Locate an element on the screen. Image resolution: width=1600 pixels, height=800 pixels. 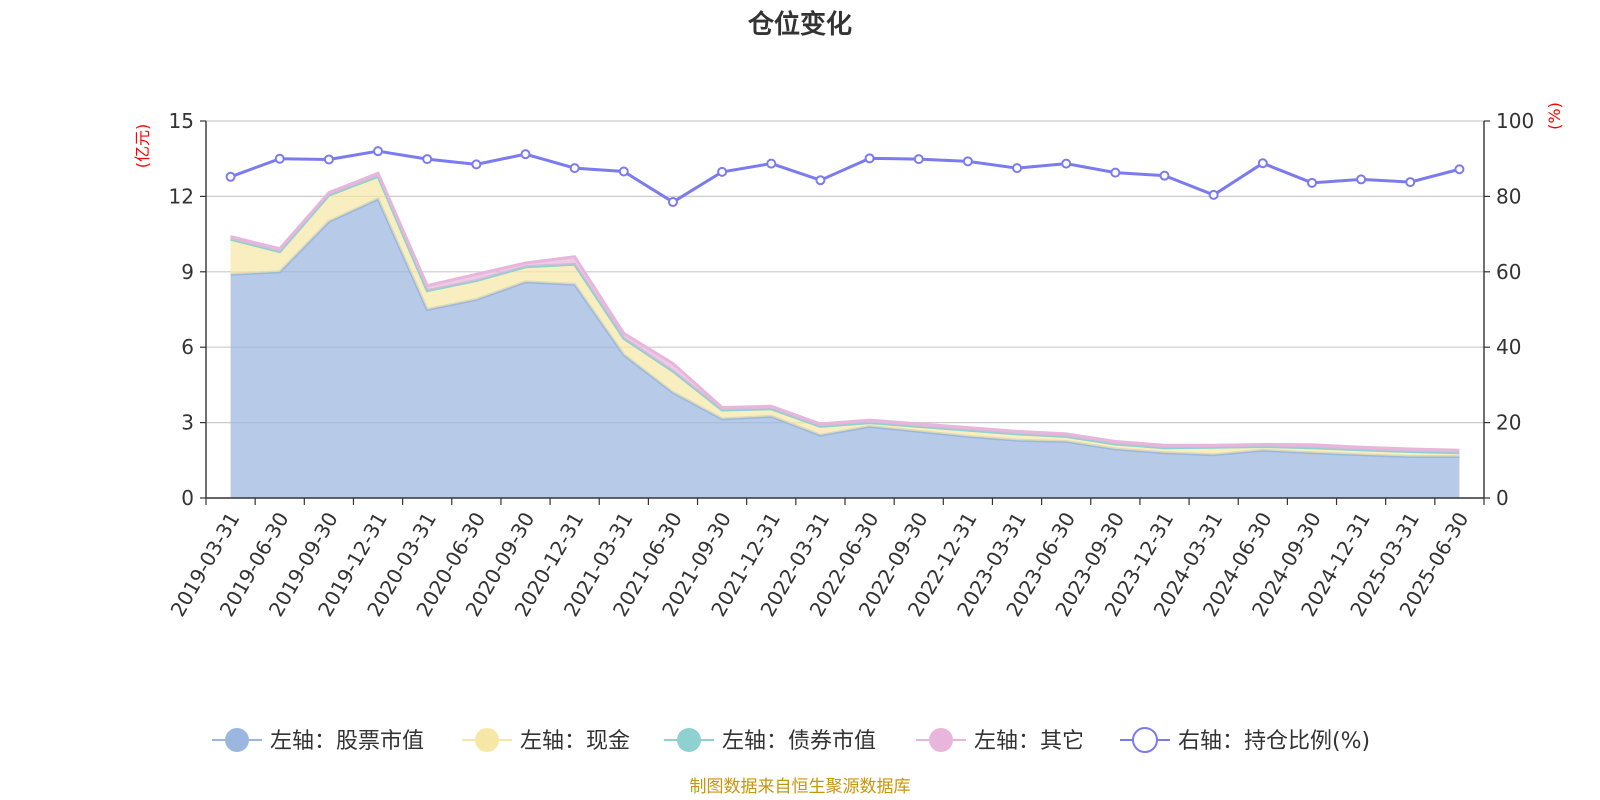
left-axis-tick-label: 6 is located at coordinates (187, 347).